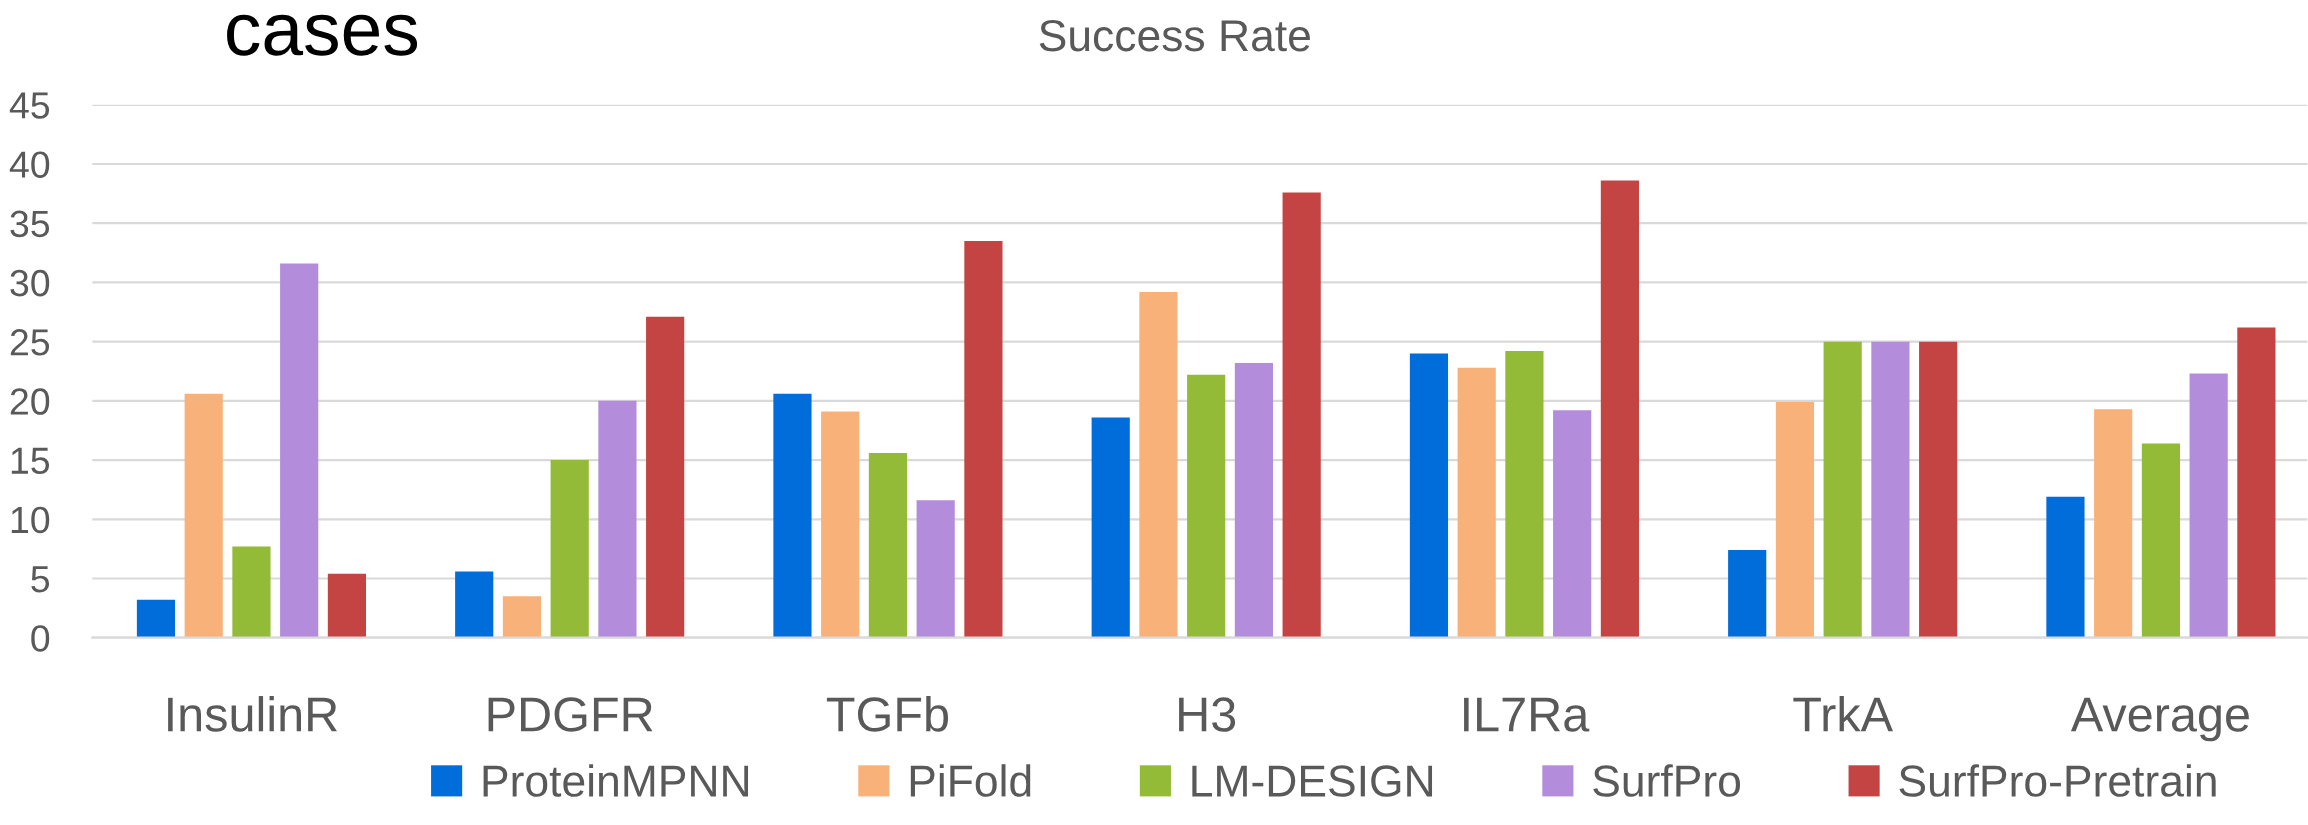 The width and height of the screenshot is (2308, 825). What do you see at coordinates (887, 714) in the screenshot?
I see `x-tick-label: TGFb` at bounding box center [887, 714].